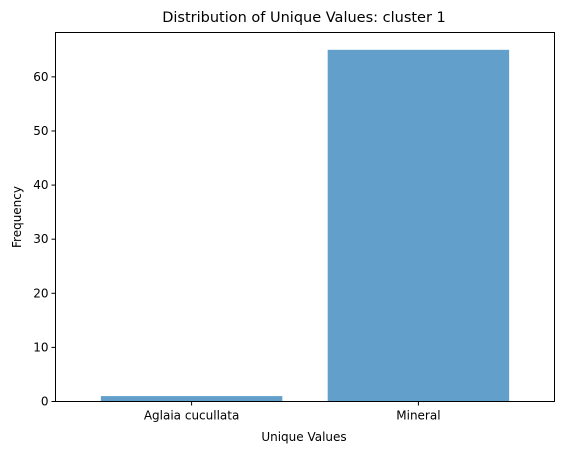 Image resolution: width=562 pixels, height=455 pixels. What do you see at coordinates (45, 402) in the screenshot?
I see `y-tick-label: 0` at bounding box center [45, 402].